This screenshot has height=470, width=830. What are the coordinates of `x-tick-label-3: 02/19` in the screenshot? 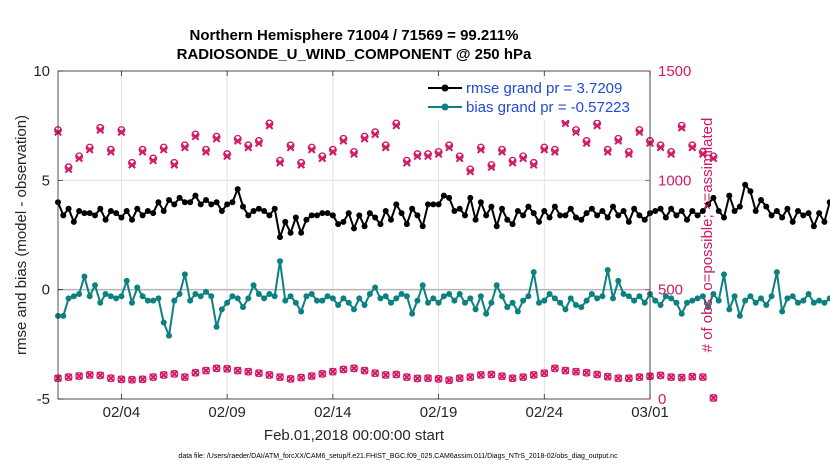 It's located at (439, 412).